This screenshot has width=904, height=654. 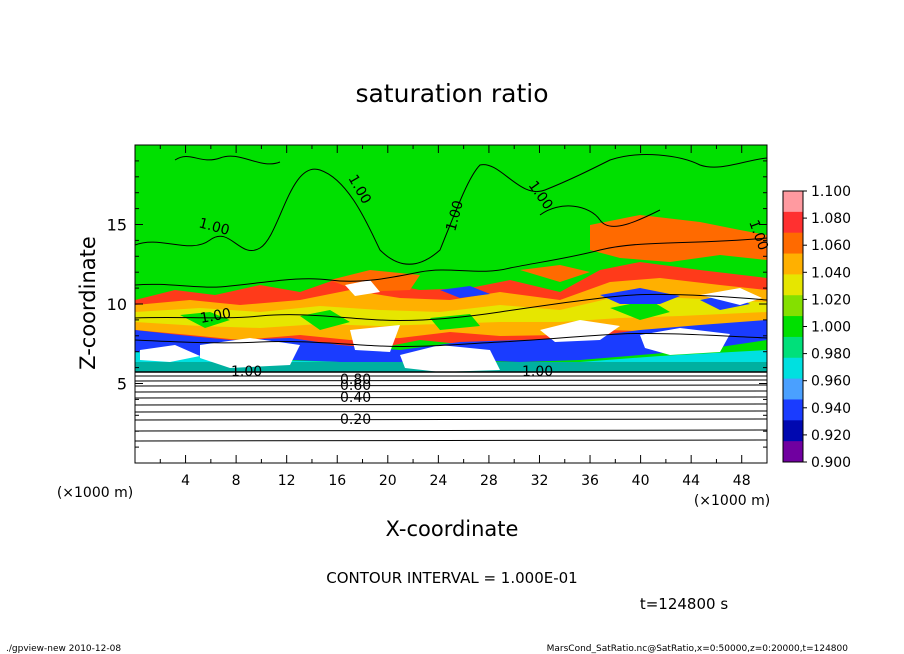 I want to click on colorbar-label: 1.000, so click(x=831, y=328).